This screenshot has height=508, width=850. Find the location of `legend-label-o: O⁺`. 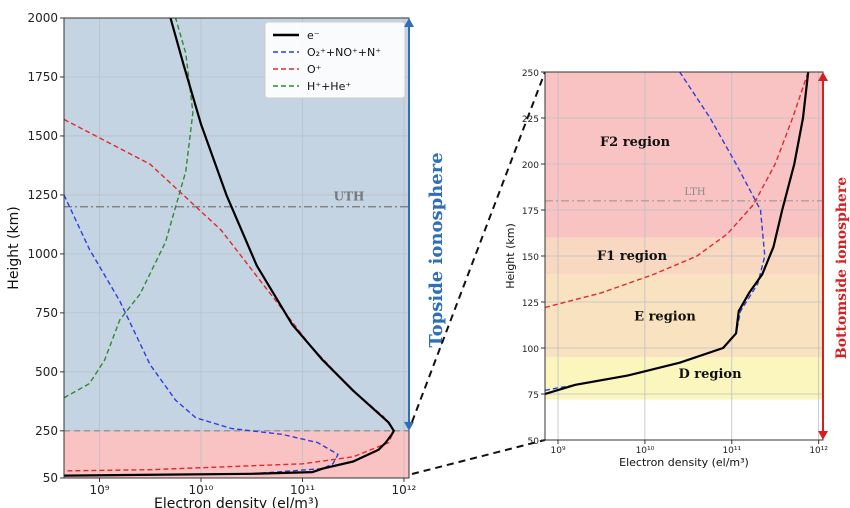

legend-label-o: O⁺ is located at coordinates (314, 69).